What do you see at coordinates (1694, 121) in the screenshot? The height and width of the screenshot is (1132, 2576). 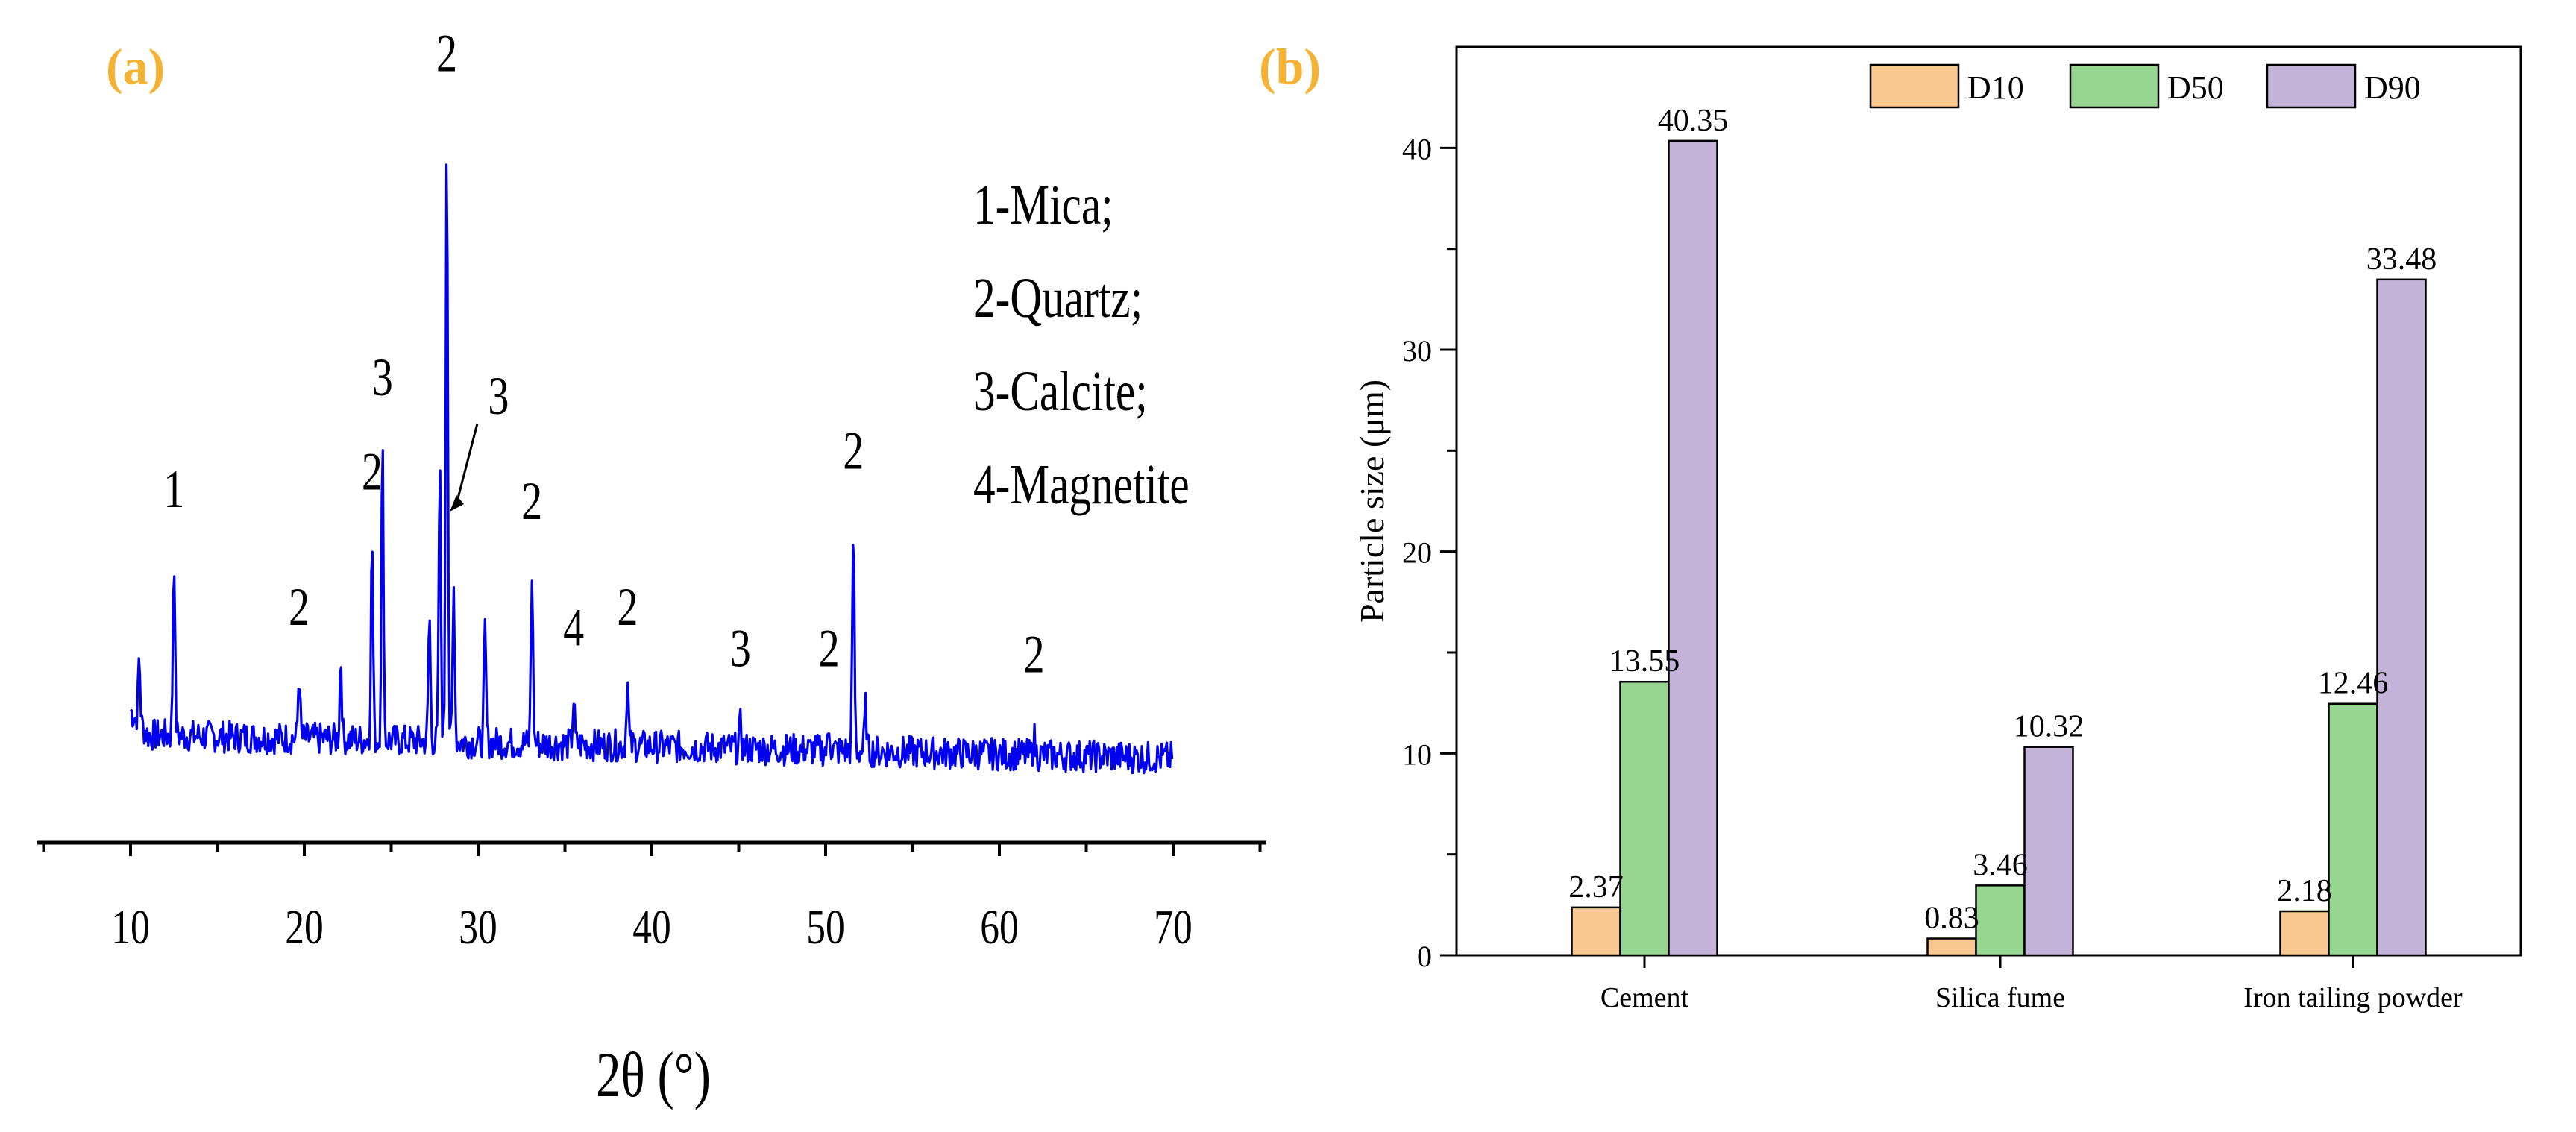 I see `bar-value-label: 40.35` at bounding box center [1694, 121].